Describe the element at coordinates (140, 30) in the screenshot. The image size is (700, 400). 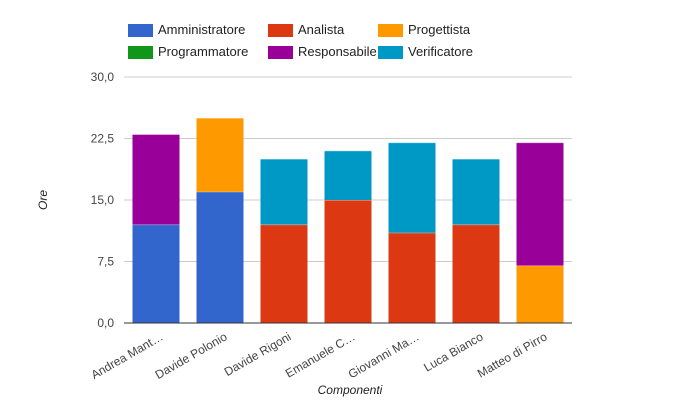
I see `legend-swatch-amministratore` at that location.